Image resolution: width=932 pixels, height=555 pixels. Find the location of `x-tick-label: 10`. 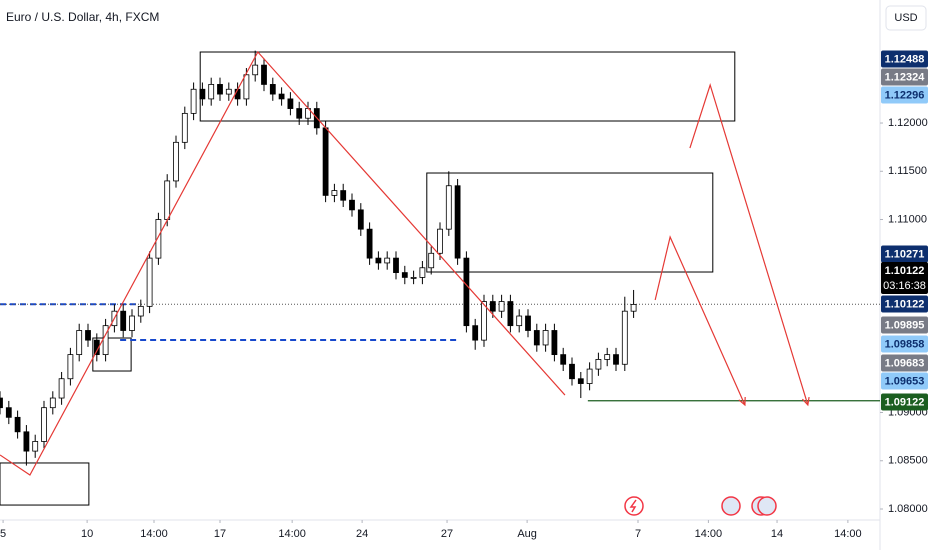

x-tick-label: 10 is located at coordinates (87, 534).